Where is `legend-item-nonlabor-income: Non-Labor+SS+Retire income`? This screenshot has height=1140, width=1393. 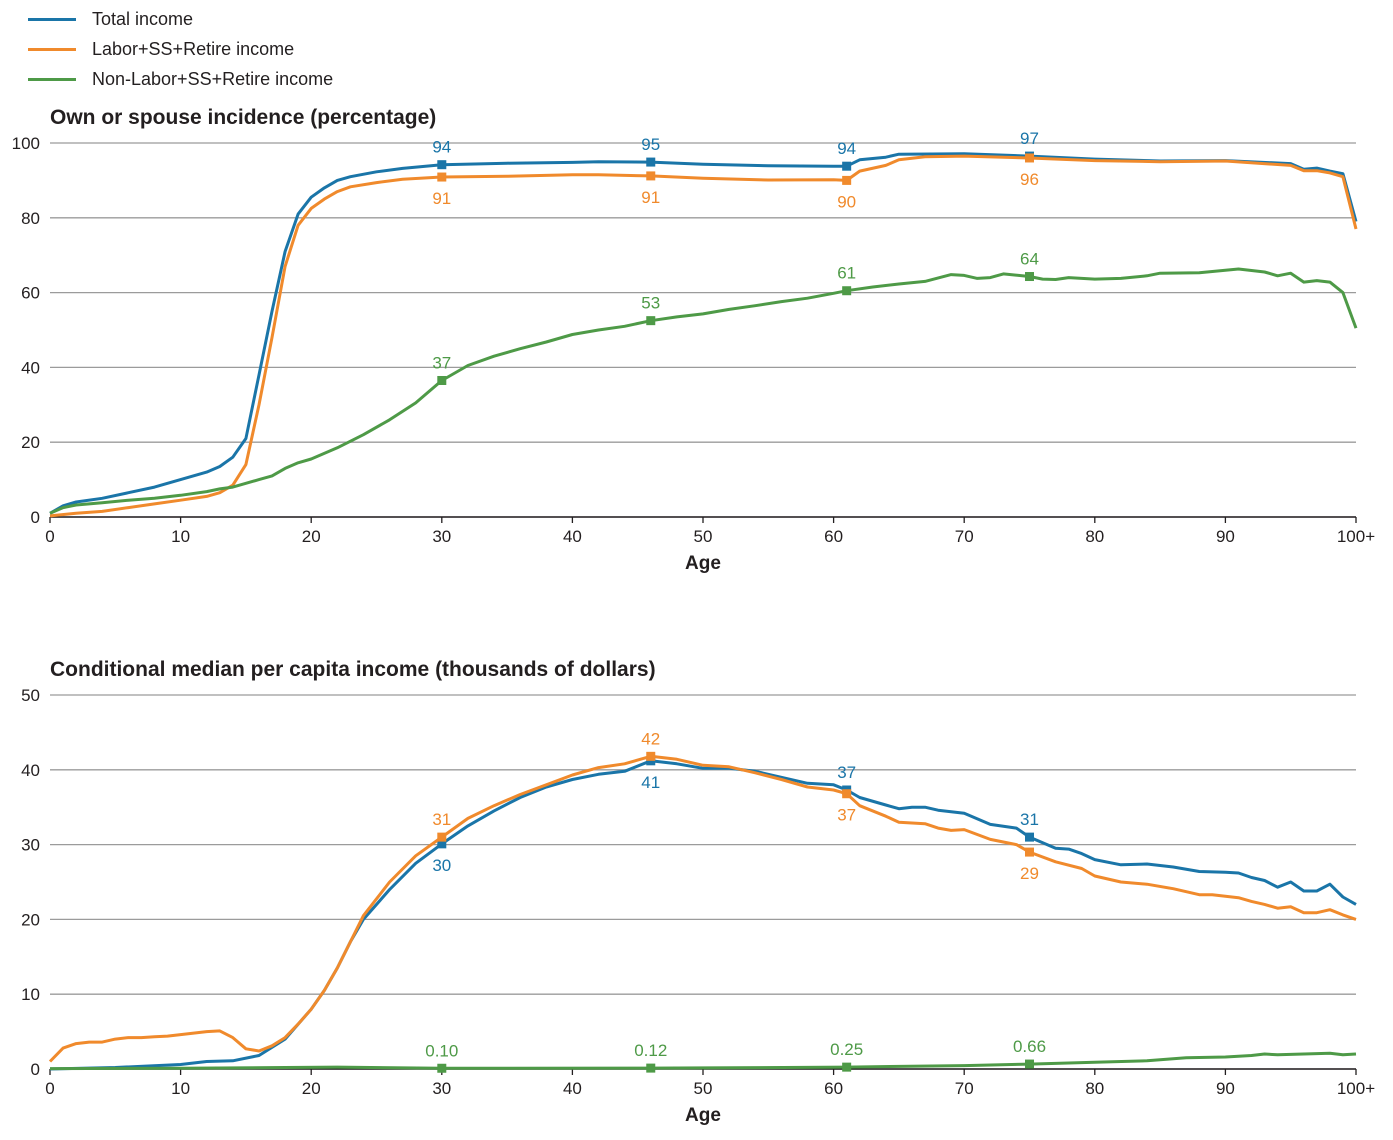 legend-item-nonlabor-income: Non-Labor+SS+Retire income is located at coordinates (180, 79).